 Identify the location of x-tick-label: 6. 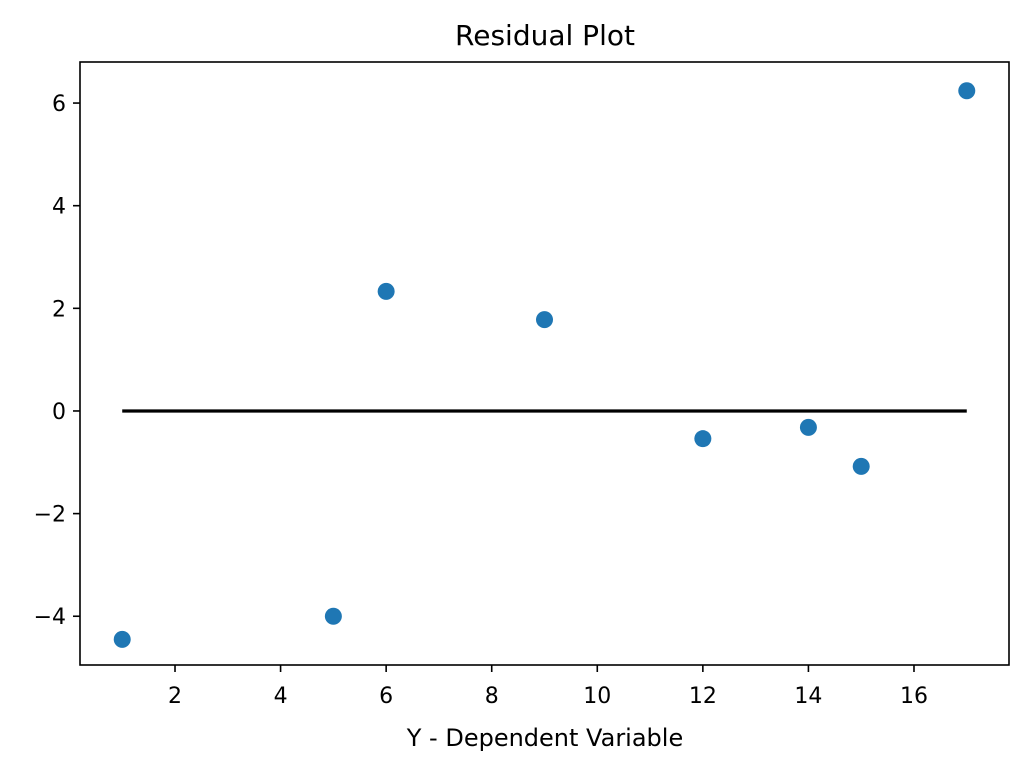
(386, 696).